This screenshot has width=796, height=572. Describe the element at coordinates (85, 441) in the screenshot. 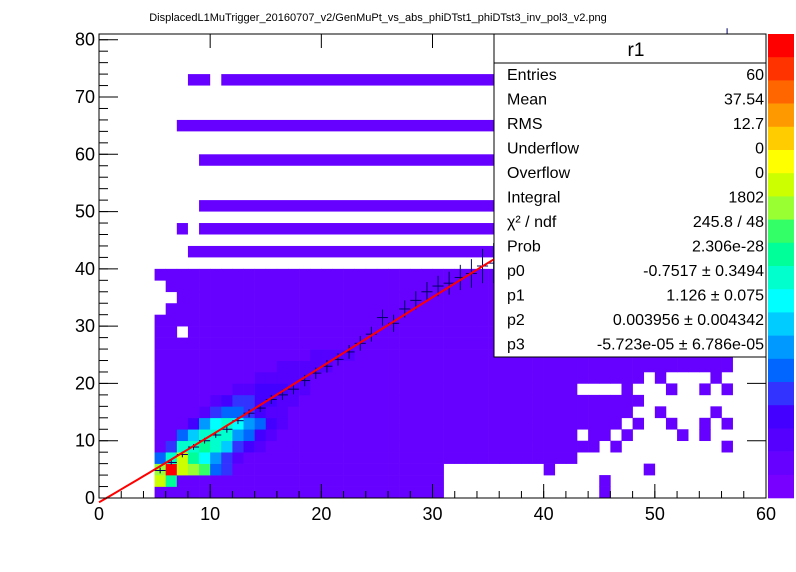

I see `y-tick-label: 10` at that location.